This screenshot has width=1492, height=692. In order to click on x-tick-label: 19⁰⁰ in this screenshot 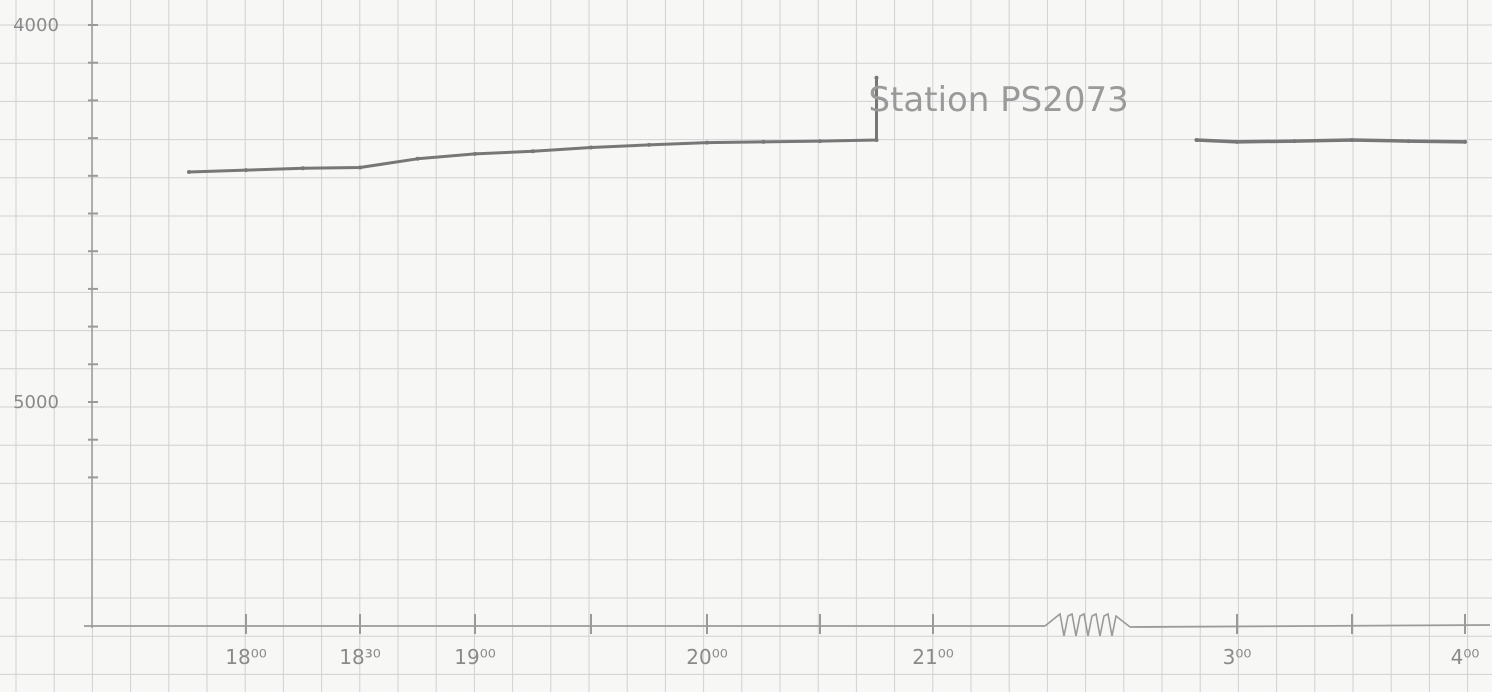, I will do `click(474, 657)`.